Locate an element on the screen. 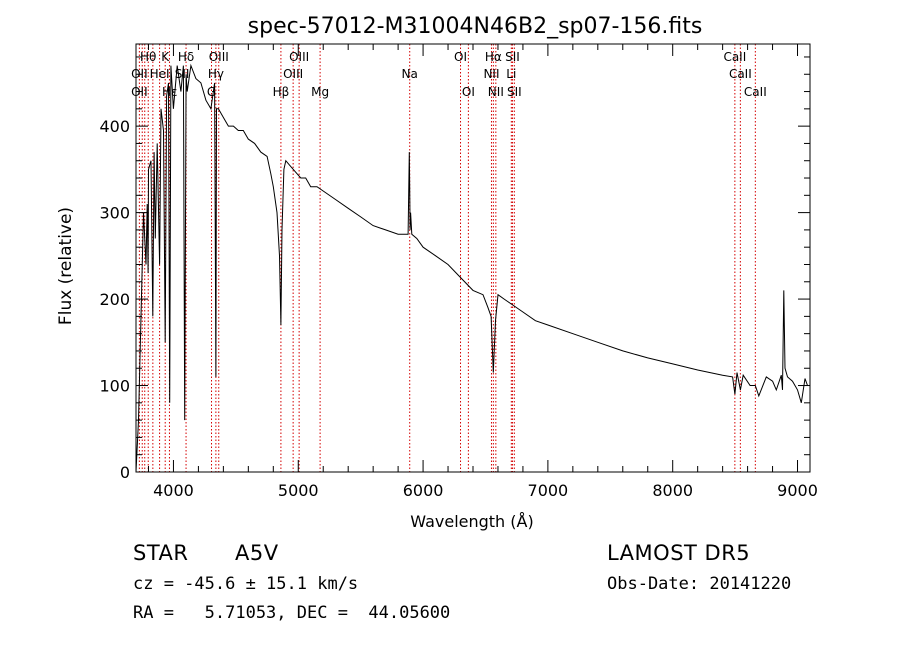  x-tick-label: 8000 is located at coordinates (672, 490).